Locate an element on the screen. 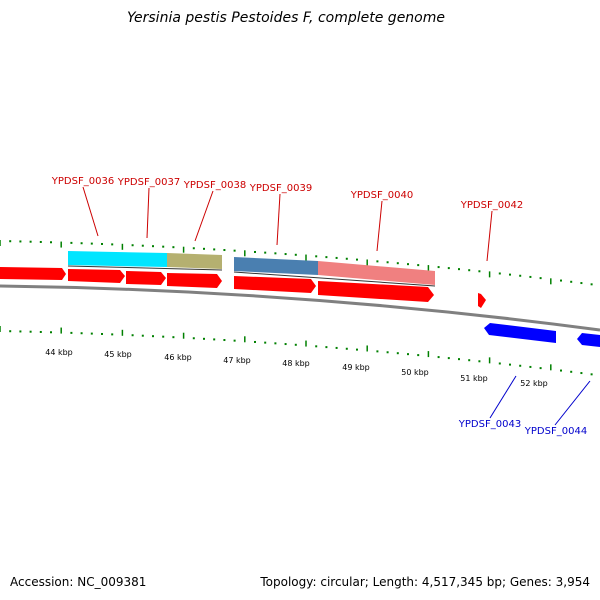  cog-bar-track is located at coordinates (251, 269).